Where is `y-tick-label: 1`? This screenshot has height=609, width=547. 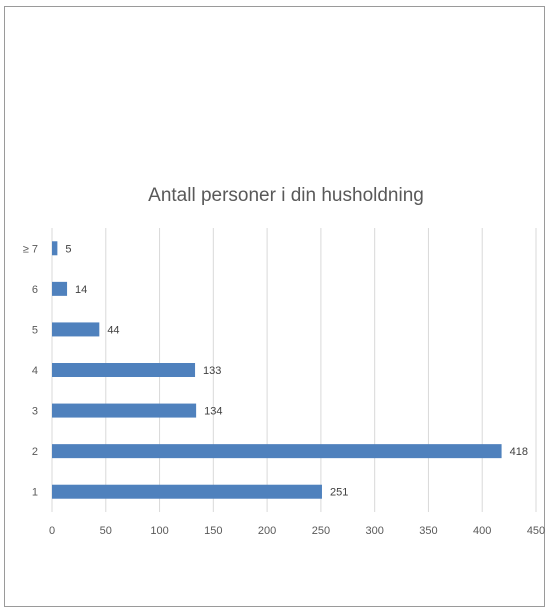 y-tick-label: 1 is located at coordinates (35, 493).